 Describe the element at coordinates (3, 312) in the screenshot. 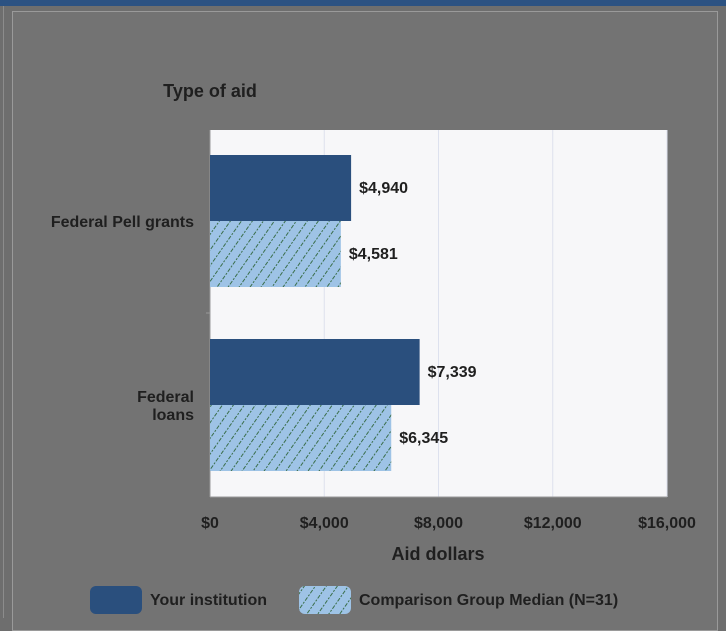

I see `panel-edge` at that location.